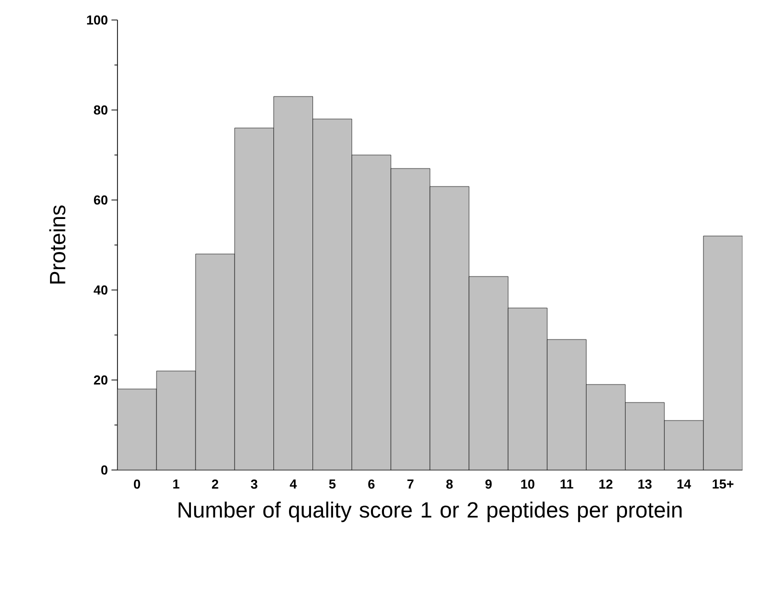  What do you see at coordinates (684, 484) in the screenshot?
I see `x-tick-label: 14` at bounding box center [684, 484].